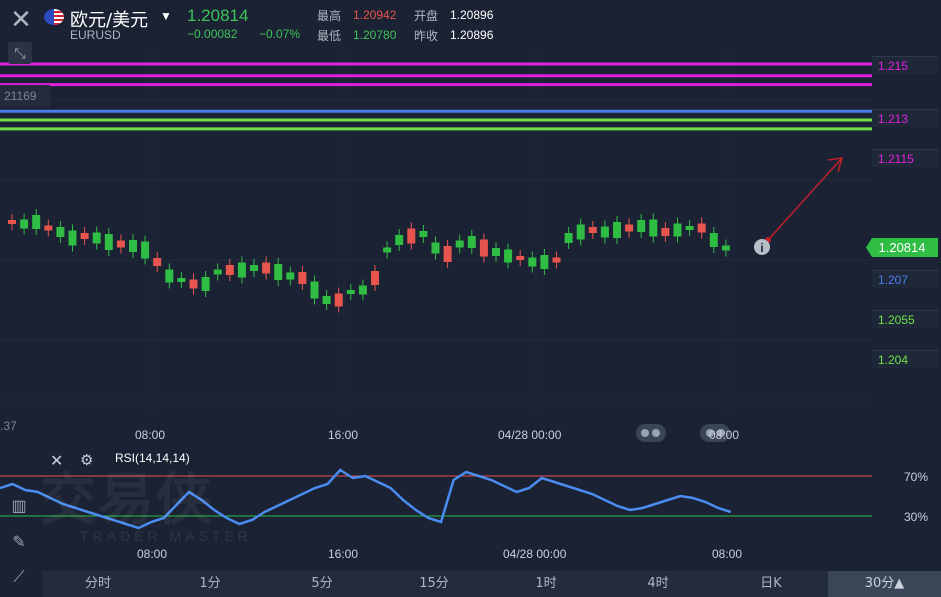  I want to click on indicator-settings-icon: ⚙, so click(87, 460).